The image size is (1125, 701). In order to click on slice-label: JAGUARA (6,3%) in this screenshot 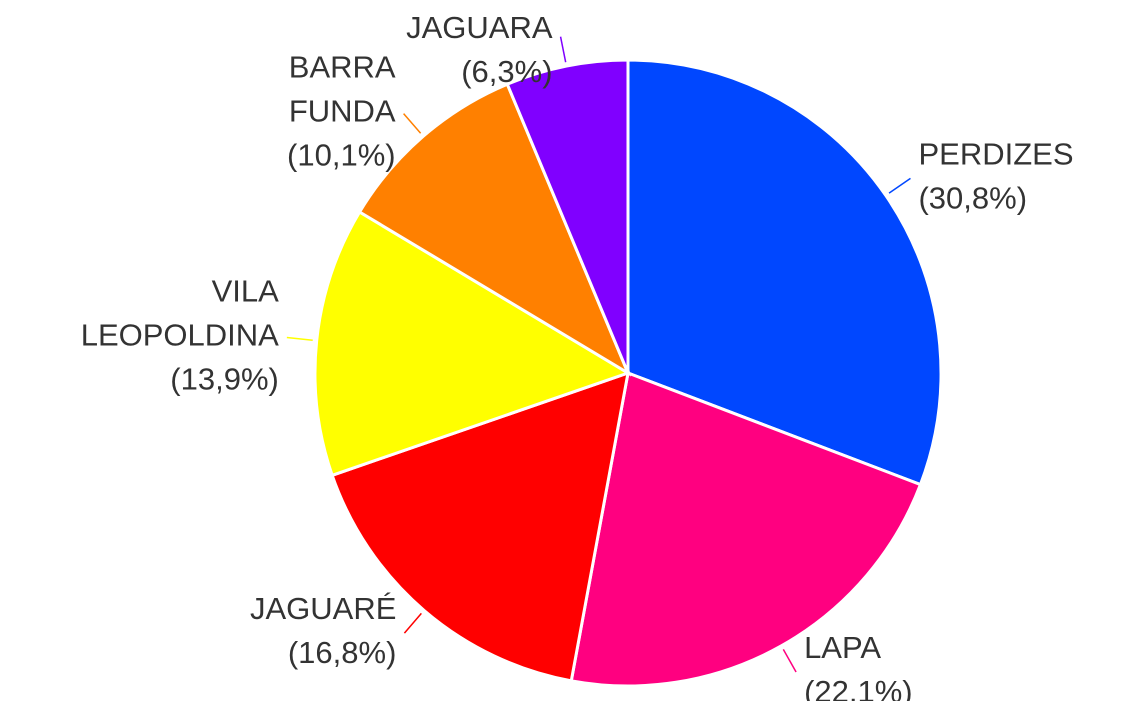, I will do `click(479, 49)`.